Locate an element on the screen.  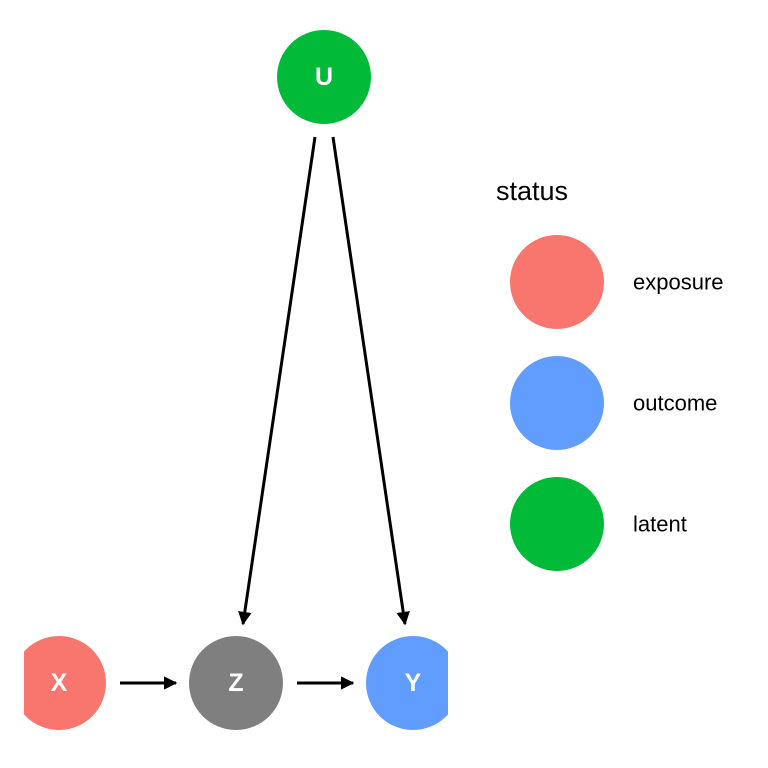
node-u-circle is located at coordinates (324, 77).